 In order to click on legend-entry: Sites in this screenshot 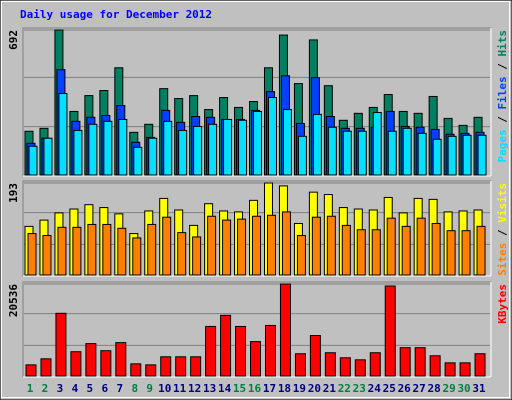, I will do `click(502, 259)`.